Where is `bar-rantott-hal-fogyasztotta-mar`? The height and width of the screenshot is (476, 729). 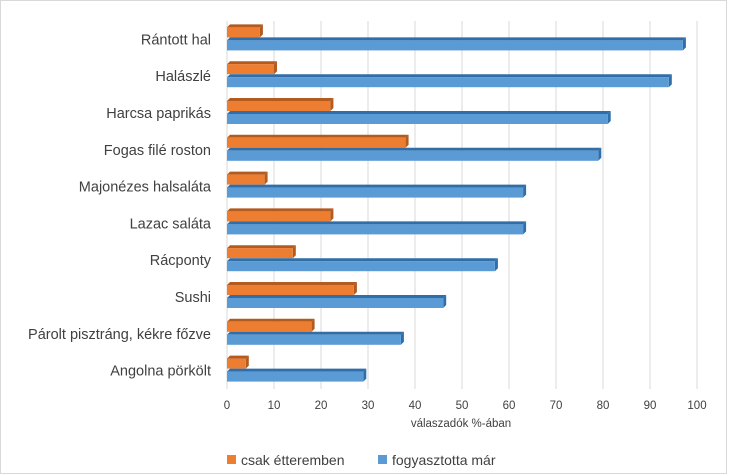
bar-rantott-hal-fogyasztotta-mar is located at coordinates (456, 44).